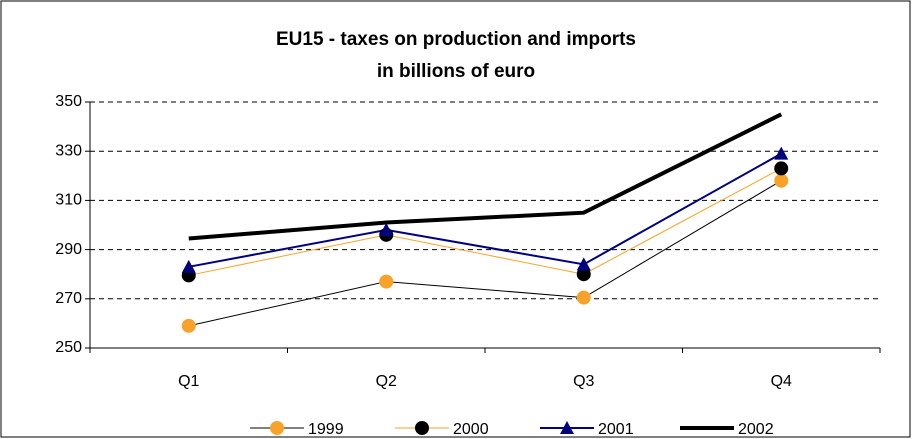  What do you see at coordinates (68, 347) in the screenshot?
I see `y-tick-label: 250` at bounding box center [68, 347].